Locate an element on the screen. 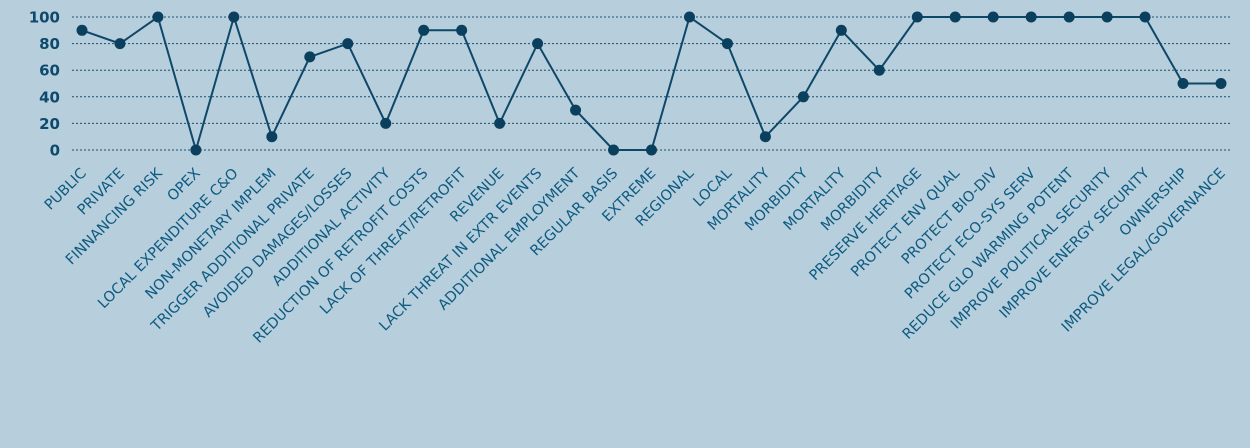 This screenshot has height=448, width=1250. y-tick-label: 60 is located at coordinates (49, 71).